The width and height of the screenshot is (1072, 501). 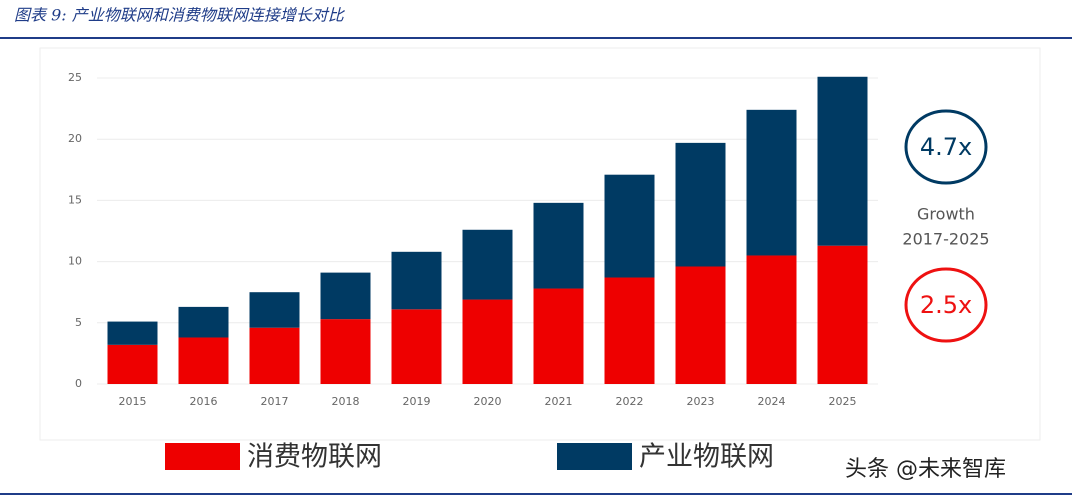 What do you see at coordinates (417, 401) in the screenshot?
I see `x-tick-label: 2019` at bounding box center [417, 401].